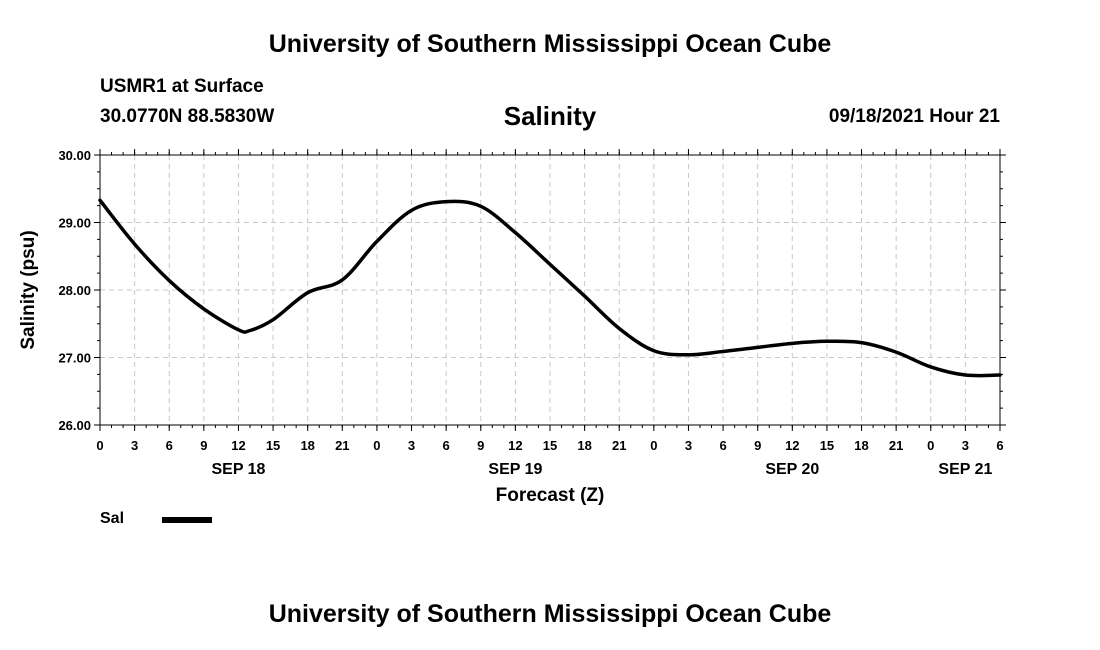 Image resolution: width=1100 pixels, height=650 pixels. What do you see at coordinates (965, 469) in the screenshot?
I see `date-label: SEP 21` at bounding box center [965, 469].